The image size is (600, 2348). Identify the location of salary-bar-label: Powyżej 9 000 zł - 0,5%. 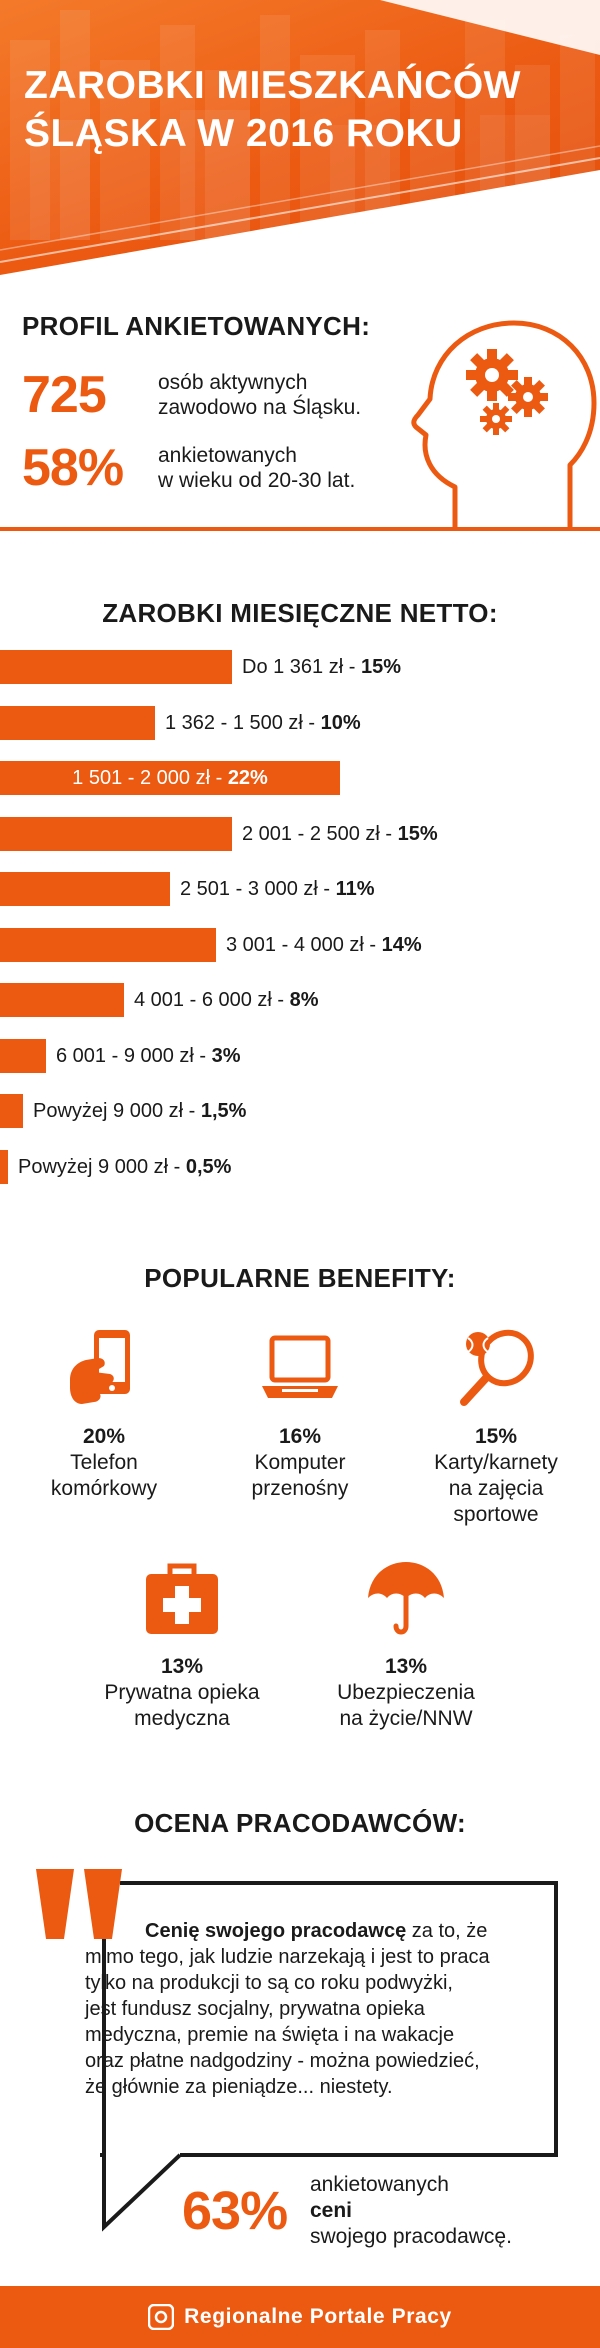
(124, 1167).